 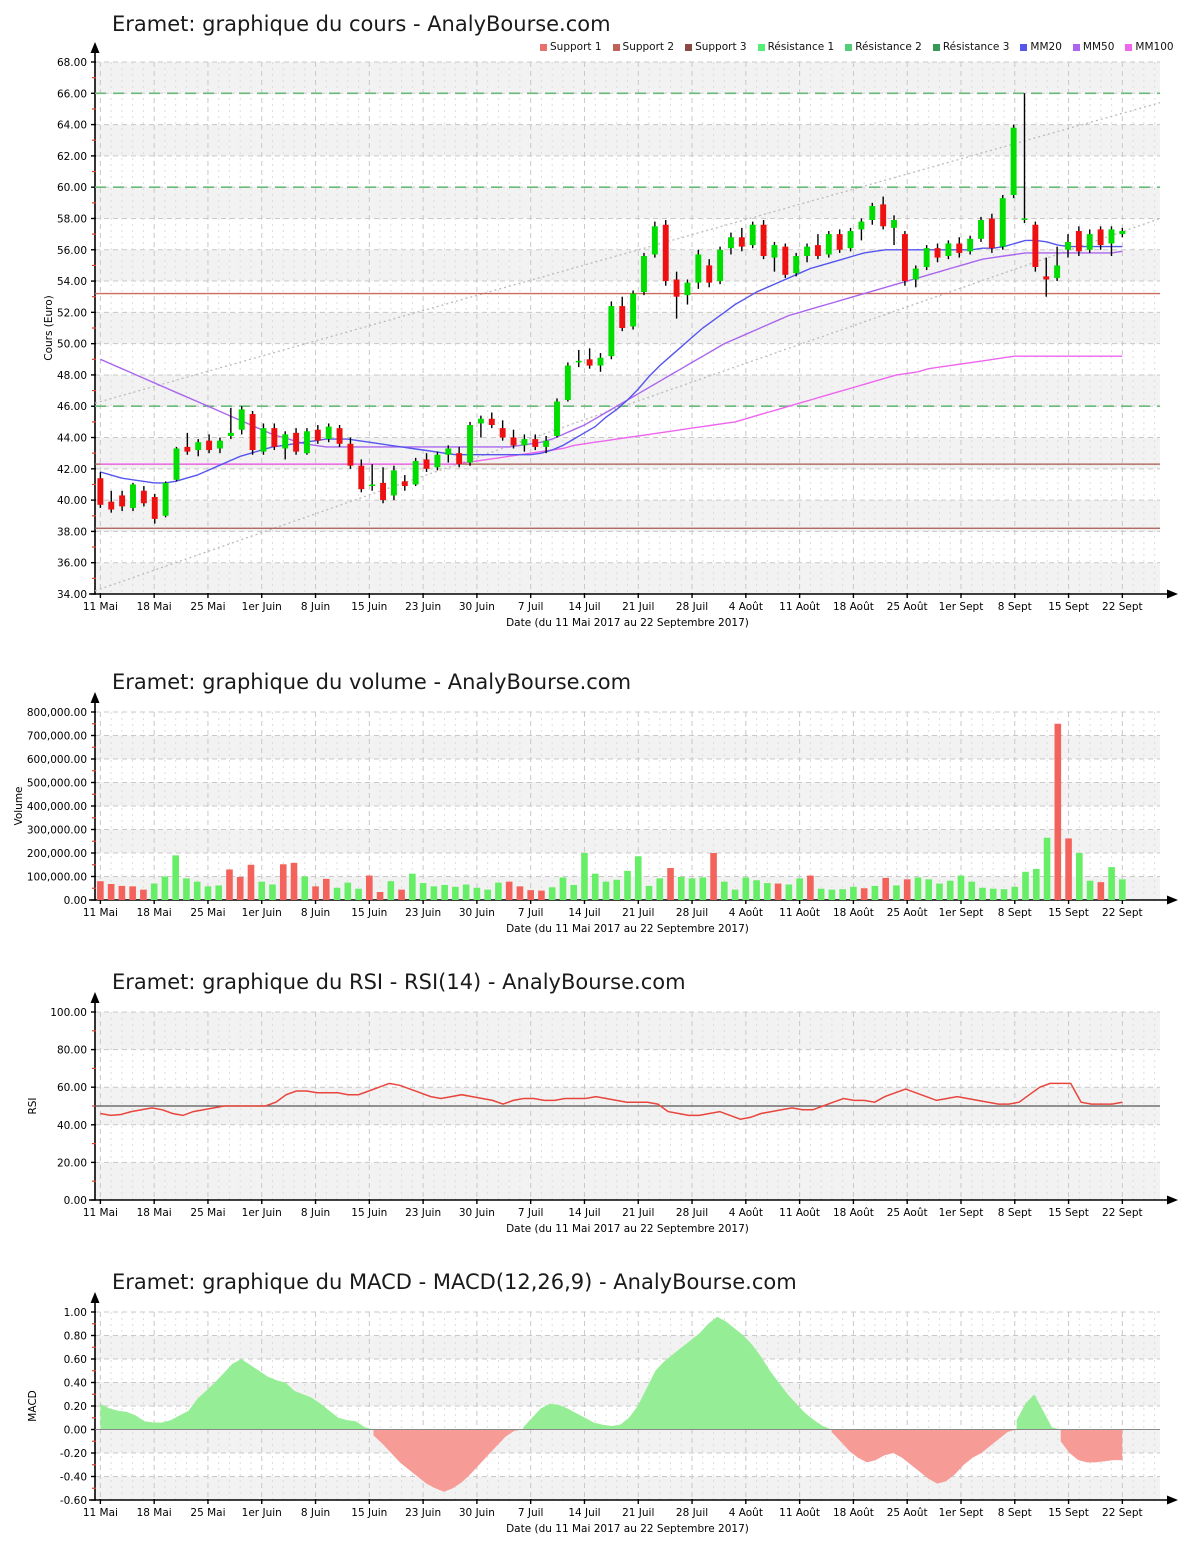 I want to click on x-axis-tick-label: 25 Mai, so click(x=207, y=913).